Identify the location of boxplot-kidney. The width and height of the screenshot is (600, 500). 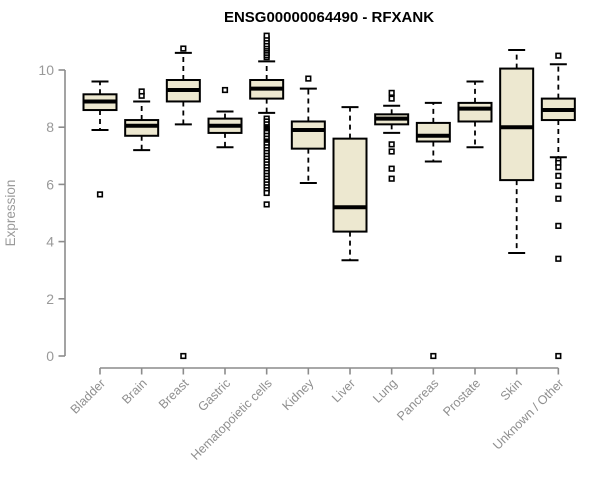
(308, 129).